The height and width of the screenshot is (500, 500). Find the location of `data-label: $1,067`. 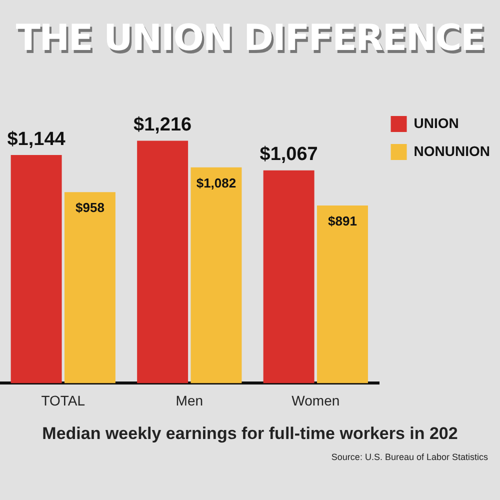

data-label: $1,067 is located at coordinates (289, 155).